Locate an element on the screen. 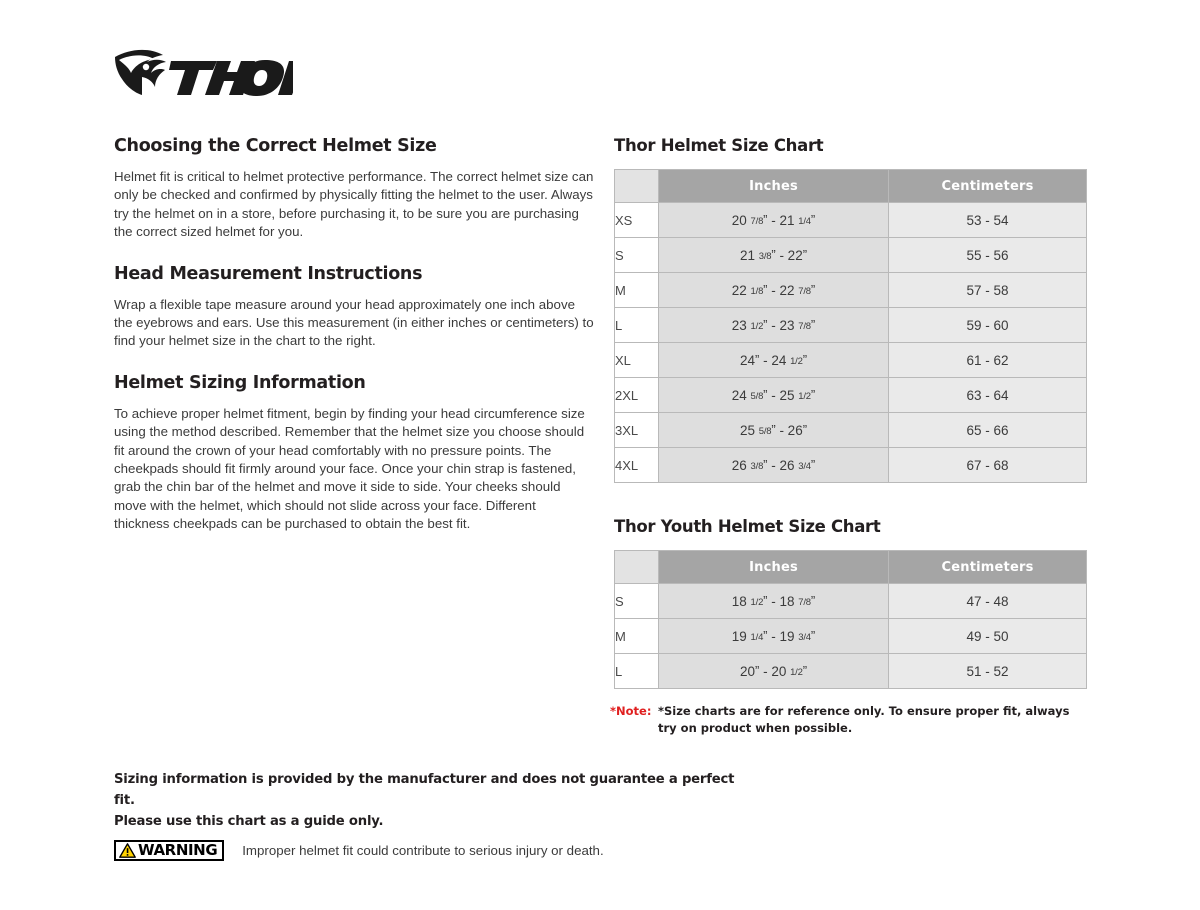 The image size is (1200, 910). cell-centimeters: 49 - 50 is located at coordinates (987, 636).